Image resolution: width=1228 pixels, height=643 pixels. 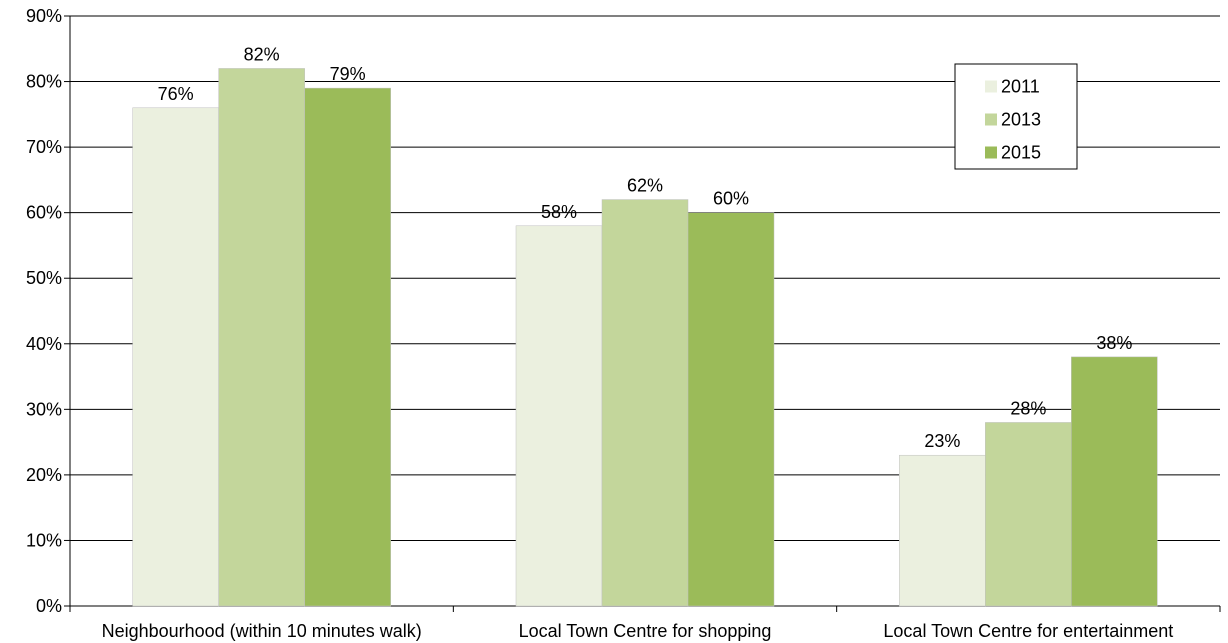 What do you see at coordinates (44, 82) in the screenshot?
I see `y-tick-label: 80%` at bounding box center [44, 82].